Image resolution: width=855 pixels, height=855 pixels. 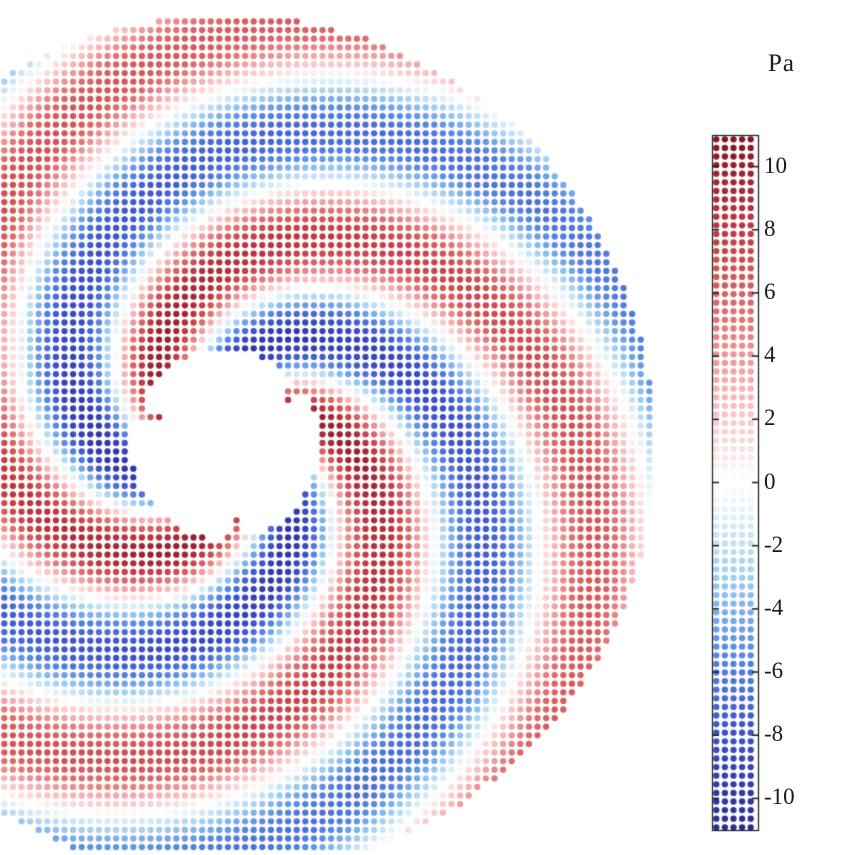 What do you see at coordinates (774, 734) in the screenshot?
I see `colorbar-tick-label: -8` at bounding box center [774, 734].